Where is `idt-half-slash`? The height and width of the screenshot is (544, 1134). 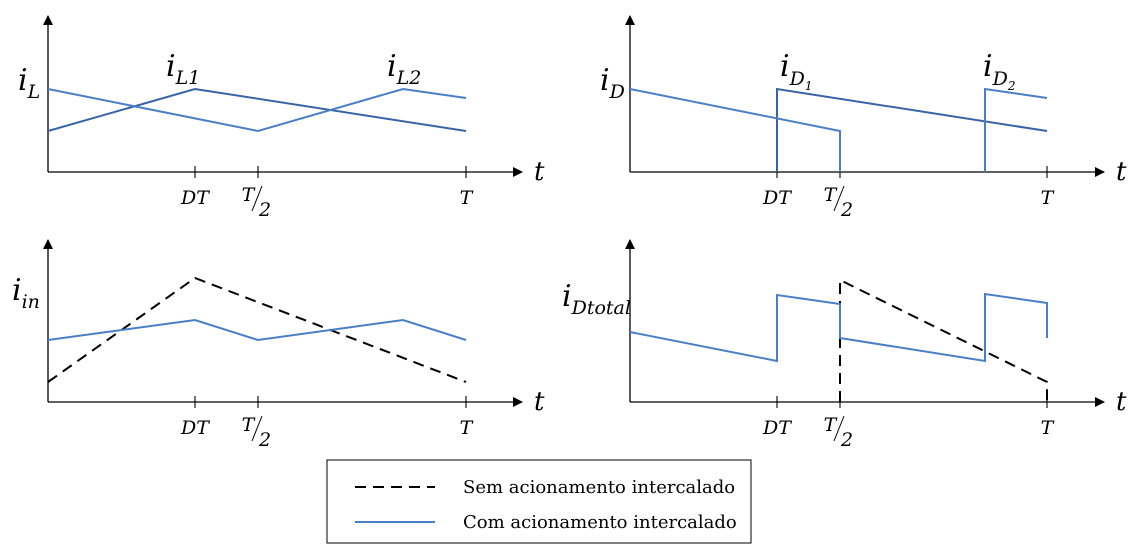 idt-half-slash is located at coordinates (839, 428).